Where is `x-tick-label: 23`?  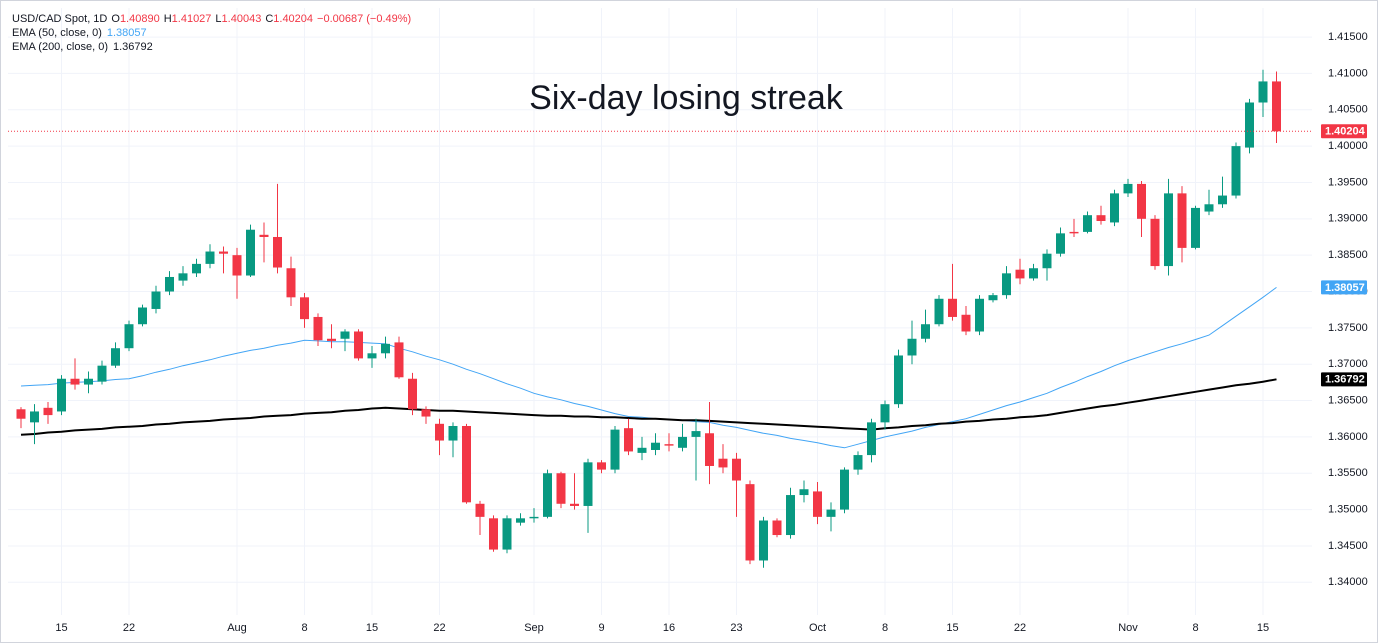
x-tick-label: 23 is located at coordinates (736, 628).